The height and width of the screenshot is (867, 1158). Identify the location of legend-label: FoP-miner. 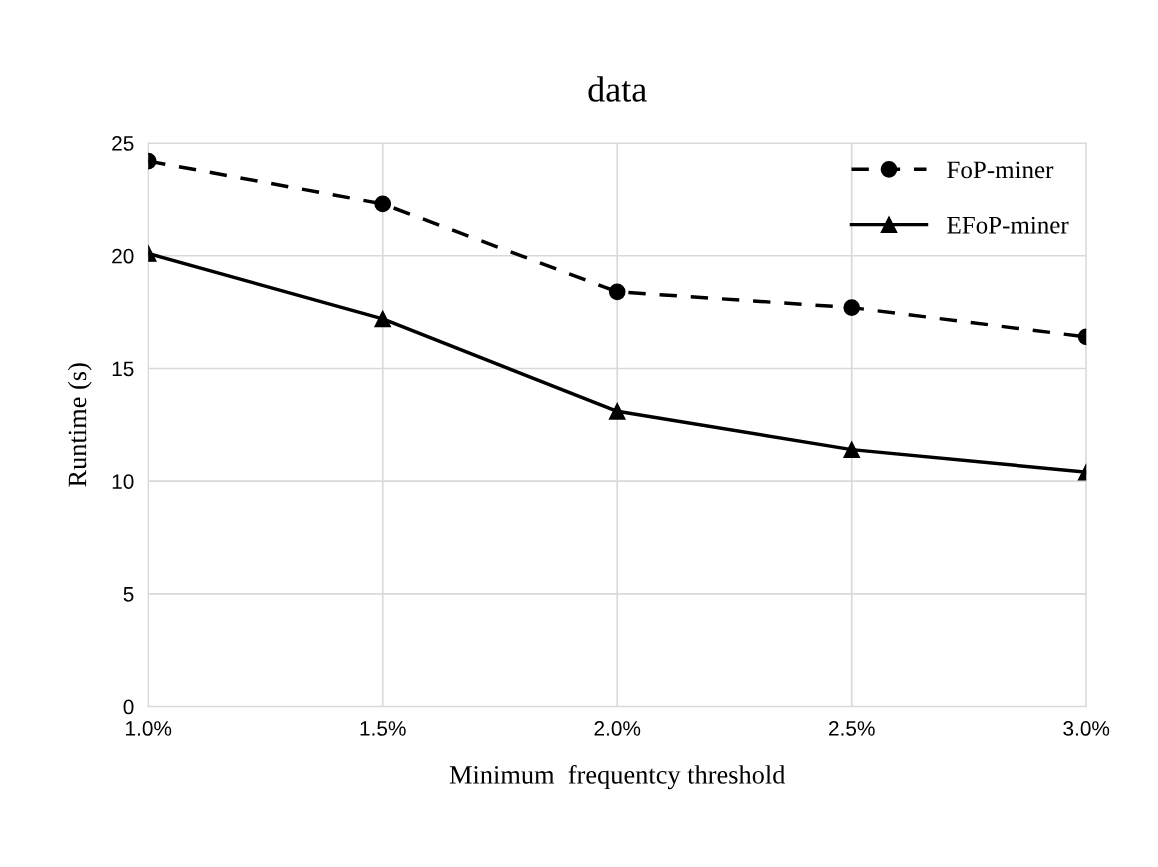
(1000, 170).